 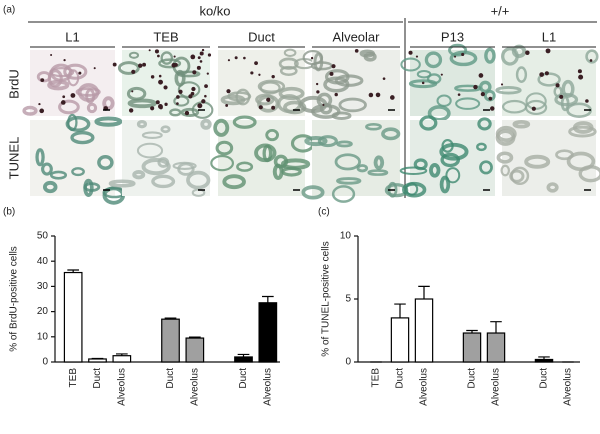 I want to click on column-label: L1, so click(x=549, y=36).